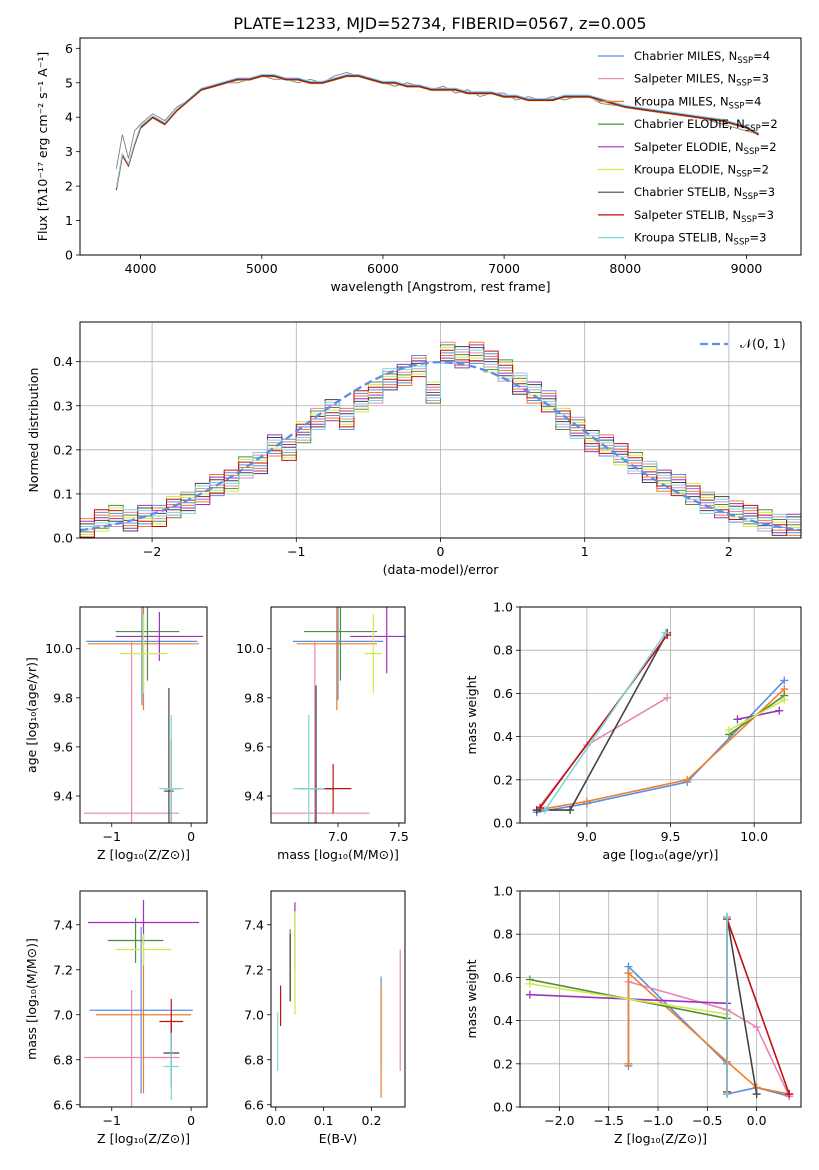 The height and width of the screenshot is (1170, 819). What do you see at coordinates (704, 193) in the screenshot?
I see `legend-label: Chabrier STELIB, NSSP=3` at bounding box center [704, 193].